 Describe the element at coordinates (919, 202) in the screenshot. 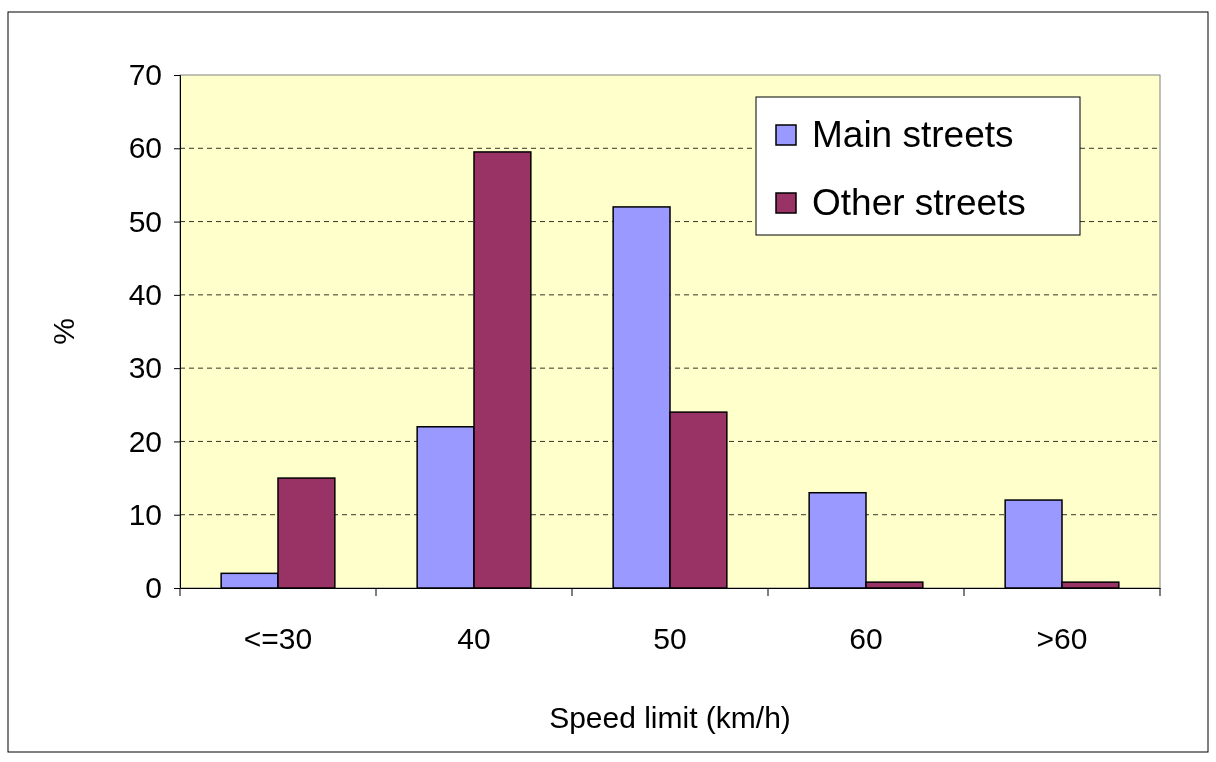

I see `legend-label: Other streets` at that location.